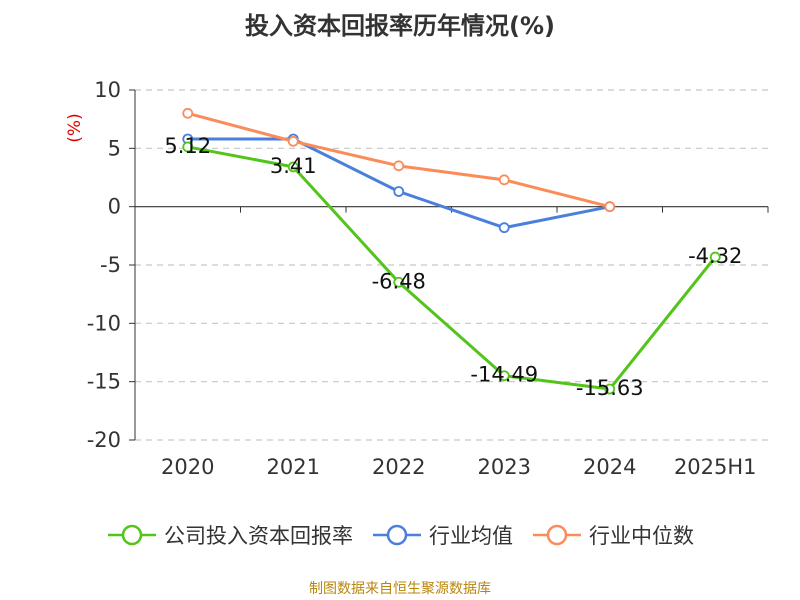 This screenshot has width=800, height=600. What do you see at coordinates (471, 536) in the screenshot?
I see `legend-label: 行业均值` at bounding box center [471, 536].